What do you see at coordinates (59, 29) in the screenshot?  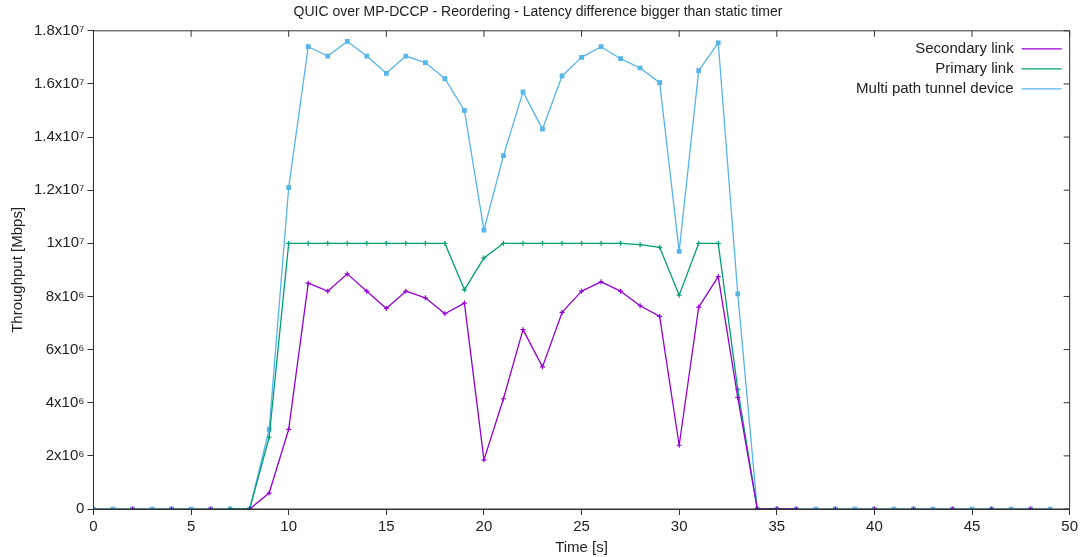 I see `y-tick-label: 1.8x10⁷` at bounding box center [59, 29].